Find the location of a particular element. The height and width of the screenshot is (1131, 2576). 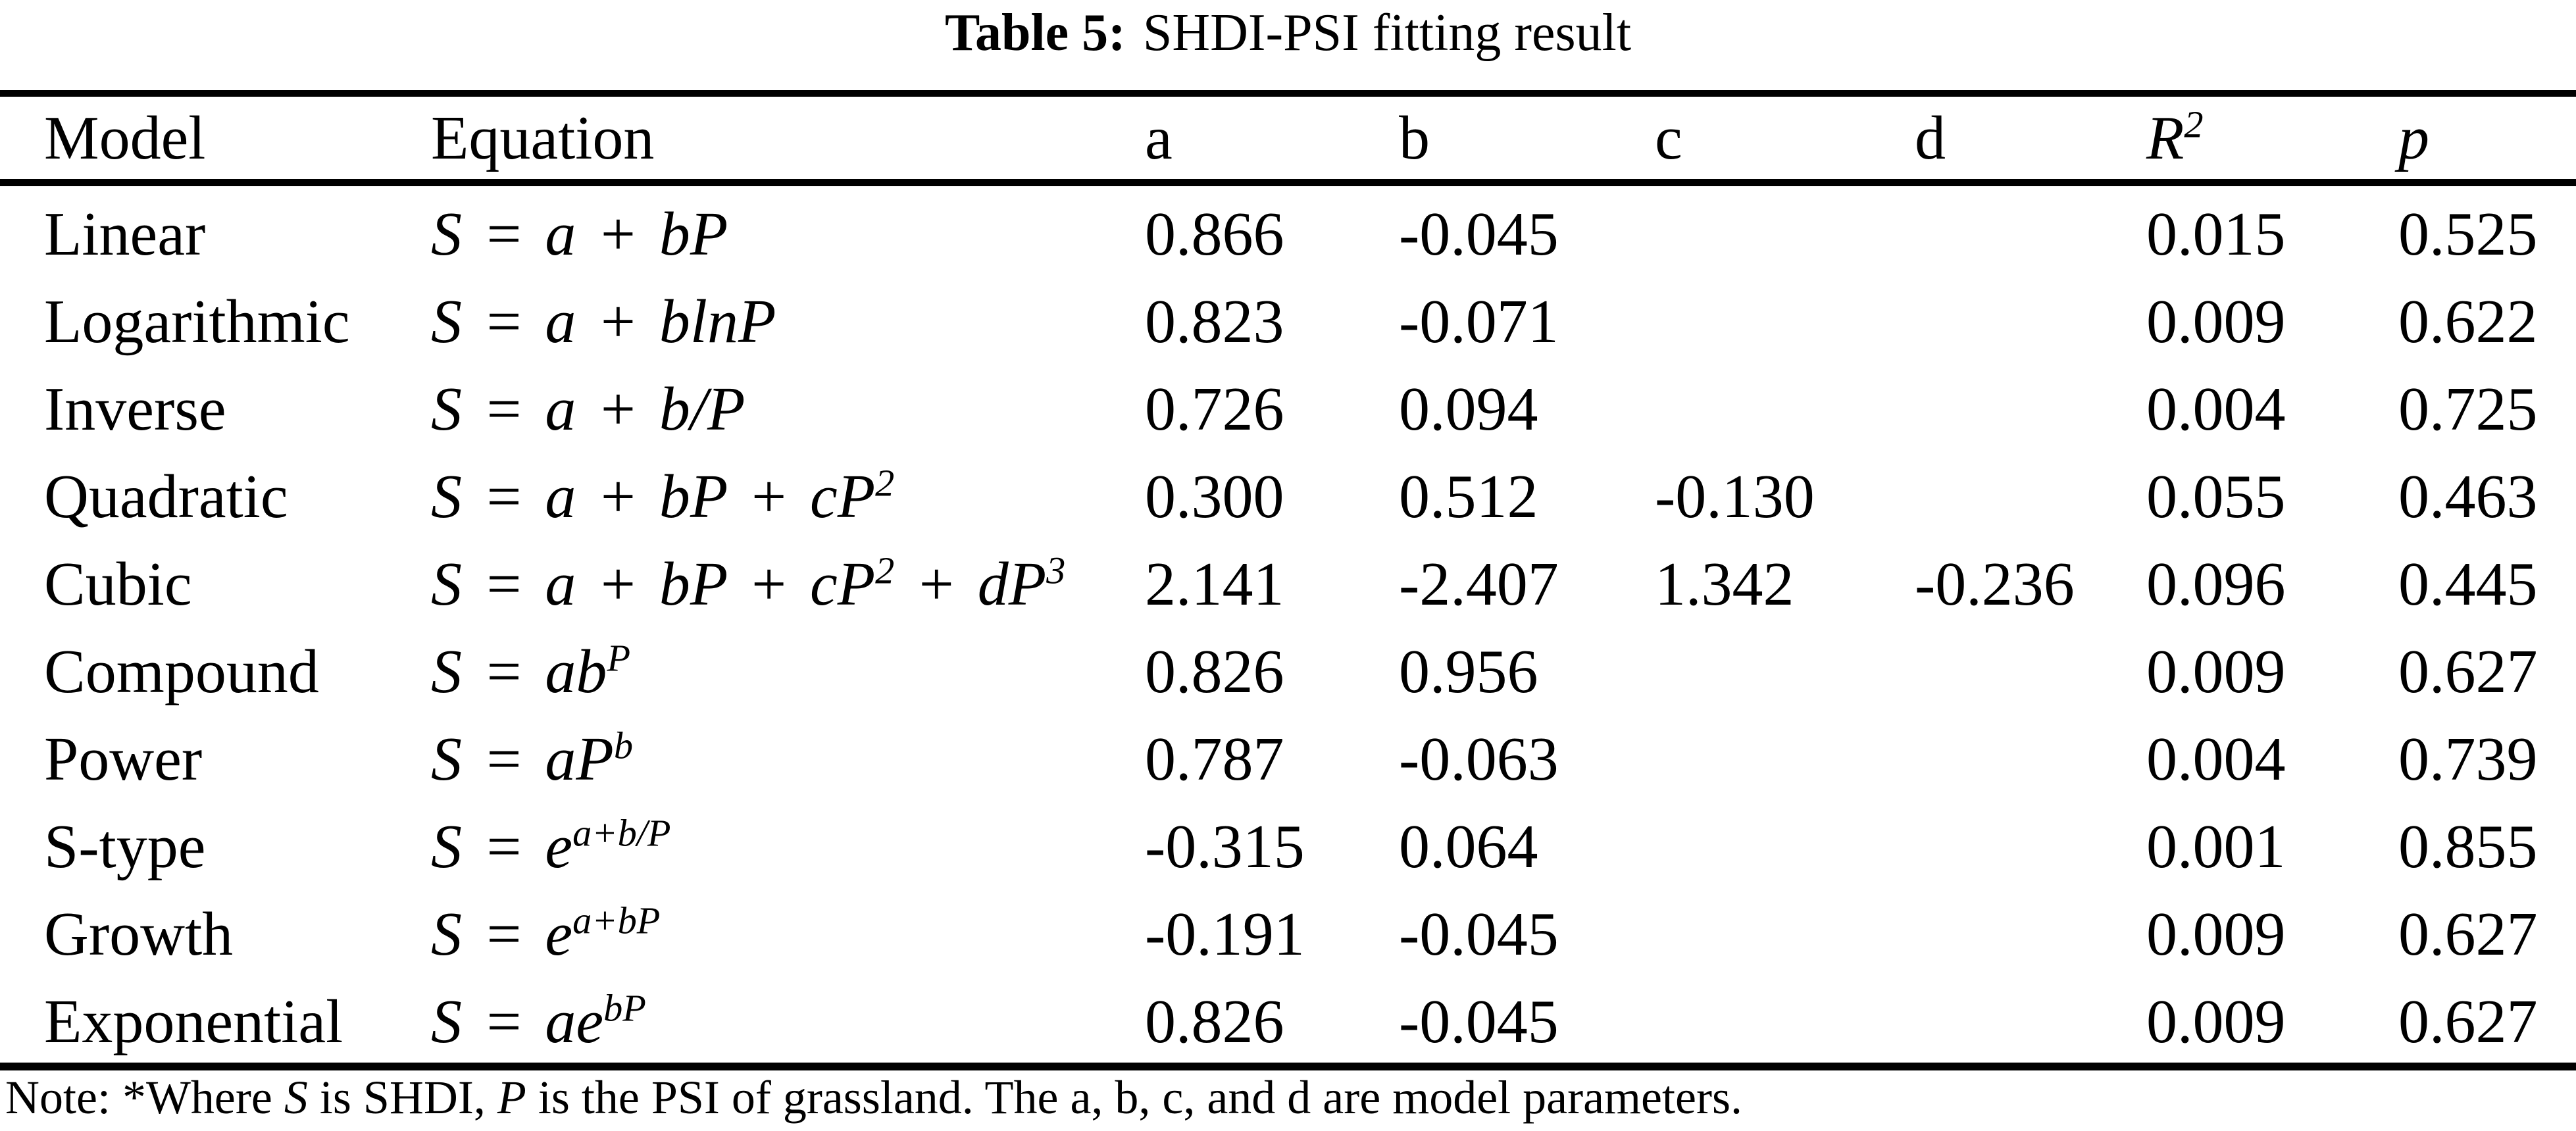

cell-p: 0.725 is located at coordinates (2468, 409).